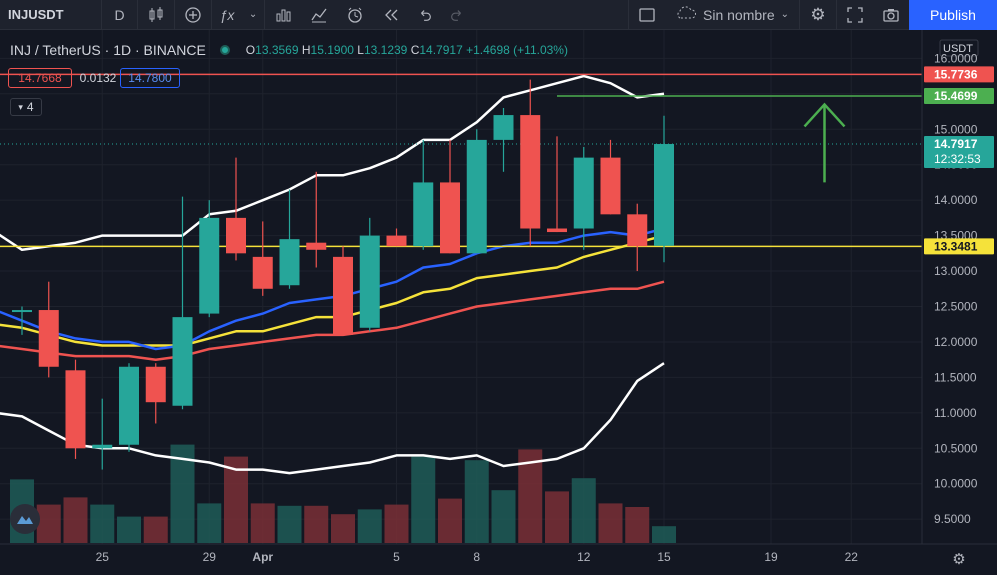  I want to click on high-value: 15.1900, so click(332, 50).